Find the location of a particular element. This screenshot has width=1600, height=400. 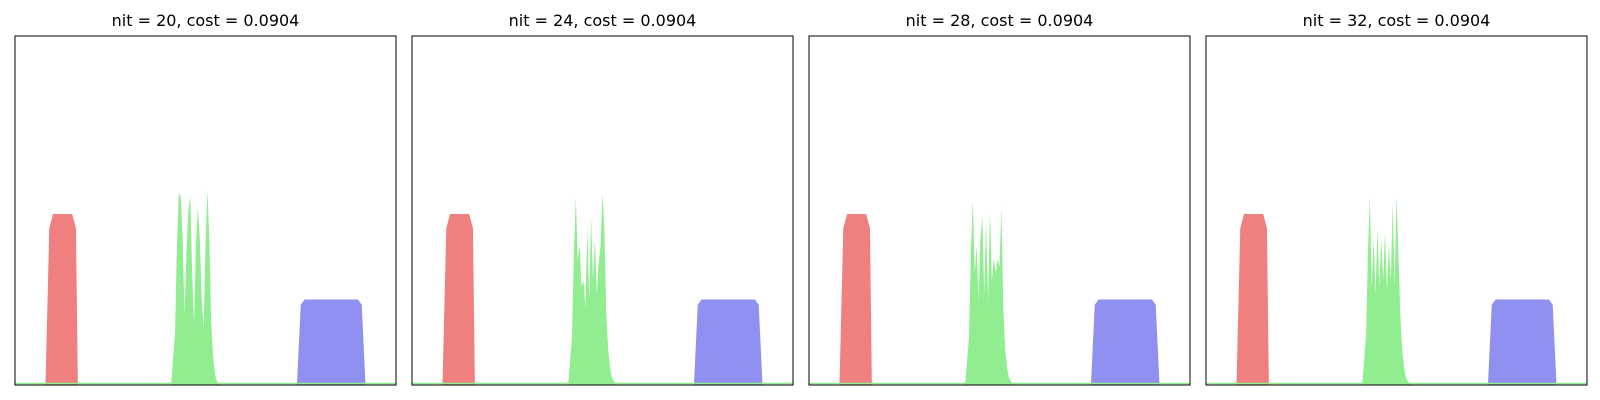

panel-title: nit = 32, cost = 0.0904 is located at coordinates (1397, 20).